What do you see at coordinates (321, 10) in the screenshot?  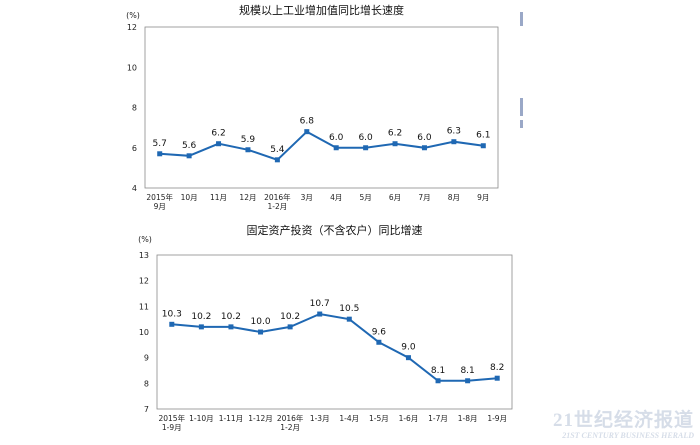 I see `chart-title: 规模以上工业增加值同比增长速度` at bounding box center [321, 10].